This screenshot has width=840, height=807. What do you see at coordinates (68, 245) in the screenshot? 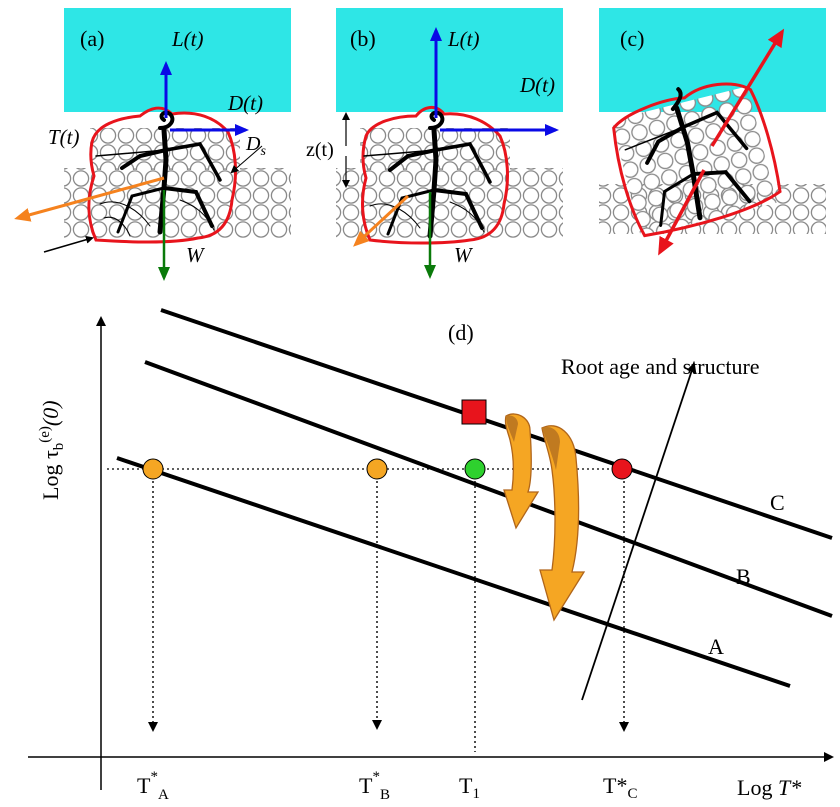
I see `edge-pointer-a` at bounding box center [68, 245].